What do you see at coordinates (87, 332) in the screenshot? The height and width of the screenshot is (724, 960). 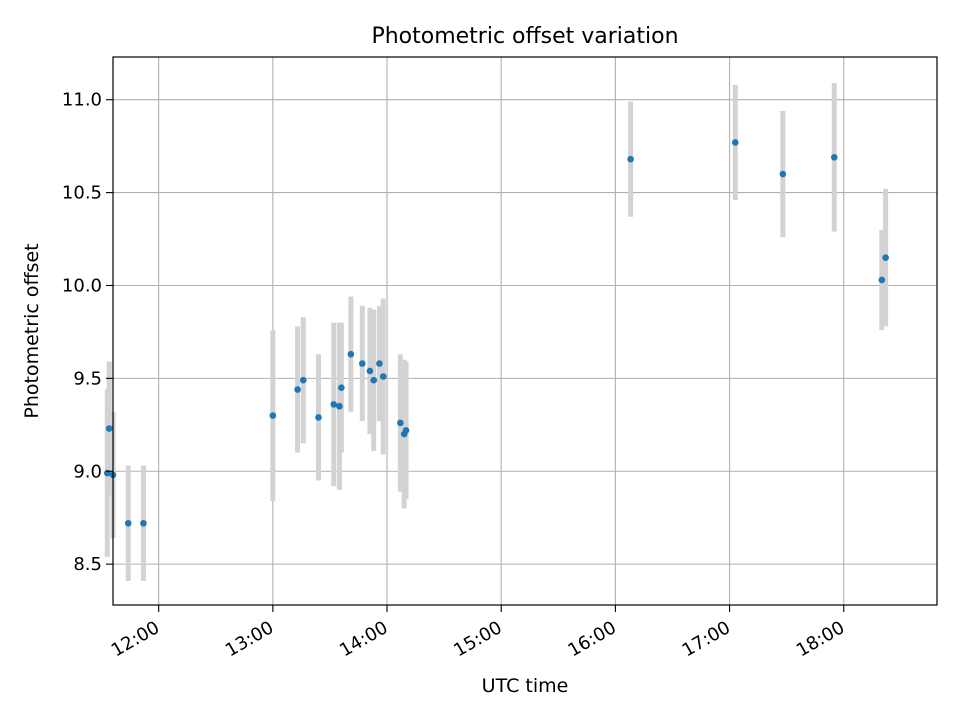 I see `y-axis: 8.5 9.0 9.5 10.0 10.5 11.0` at bounding box center [87, 332].